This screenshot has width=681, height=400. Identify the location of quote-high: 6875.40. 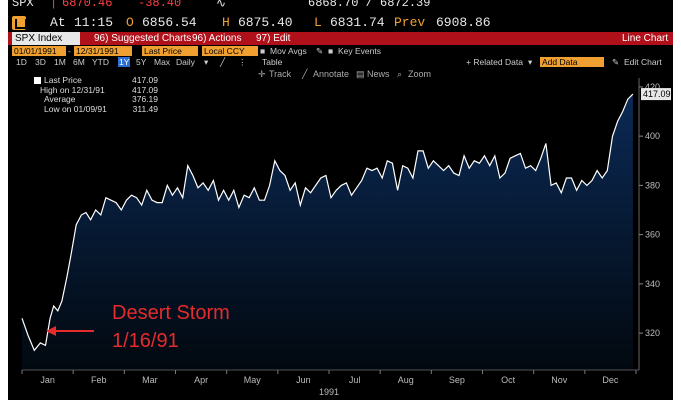
(265, 22).